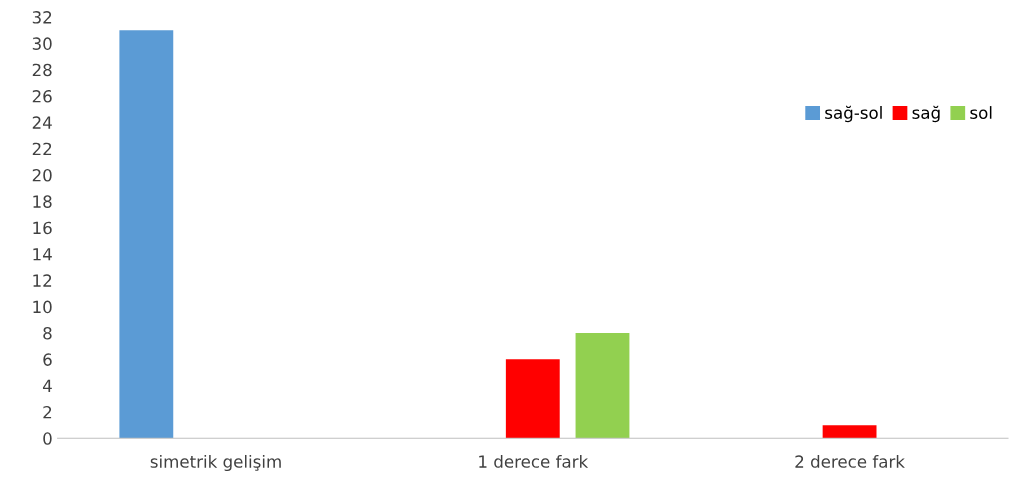  Describe the element at coordinates (981, 112) in the screenshot. I see `legend-label: sol` at that location.